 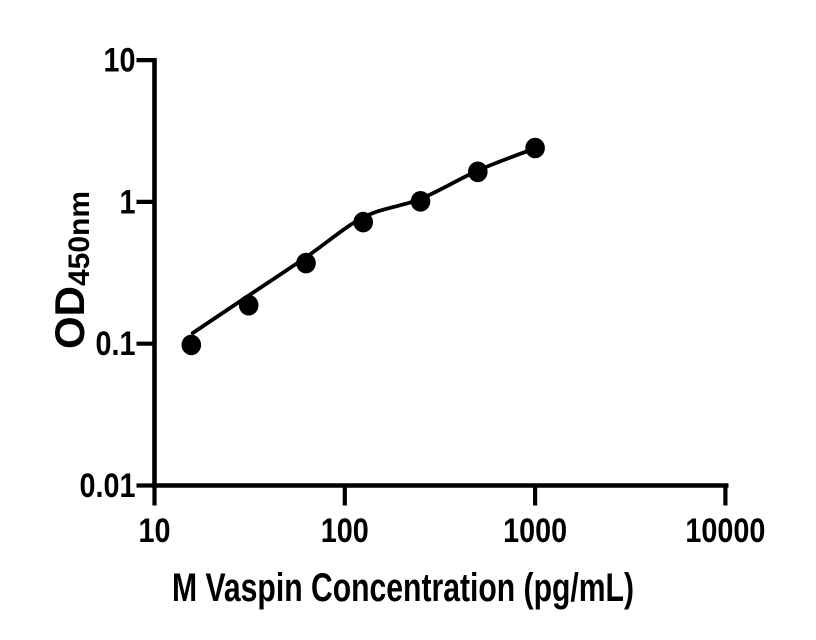 I want to click on y-tick-label: 1, so click(x=128, y=202).